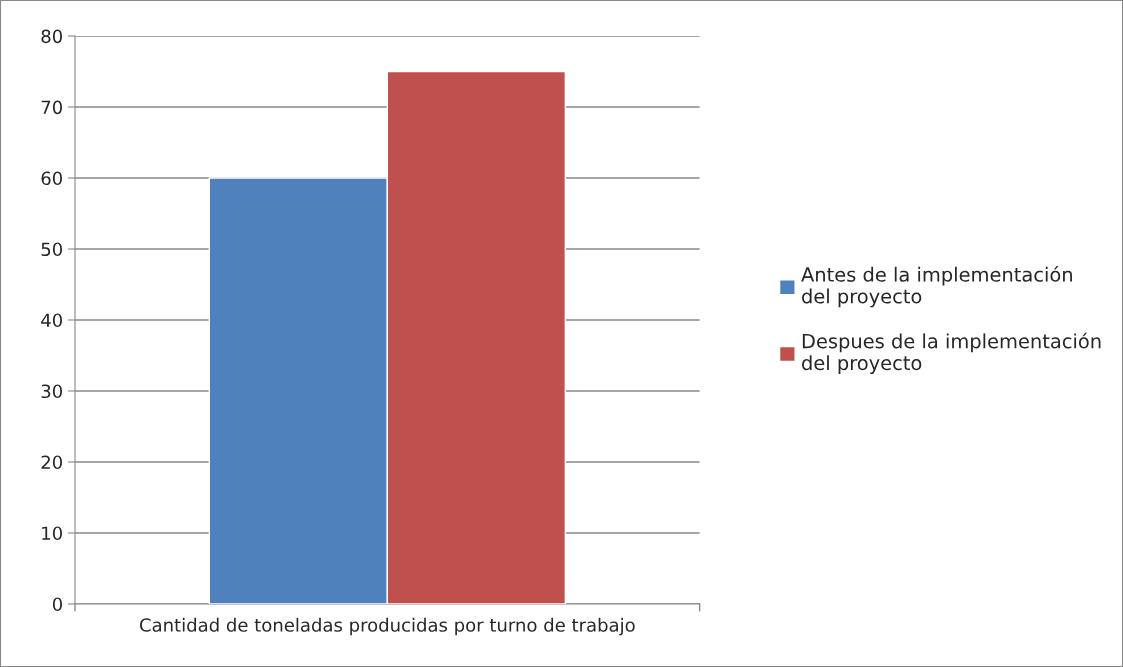 The image size is (1123, 667). Describe the element at coordinates (57, 604) in the screenshot. I see `y-tick-label: 0` at that location.